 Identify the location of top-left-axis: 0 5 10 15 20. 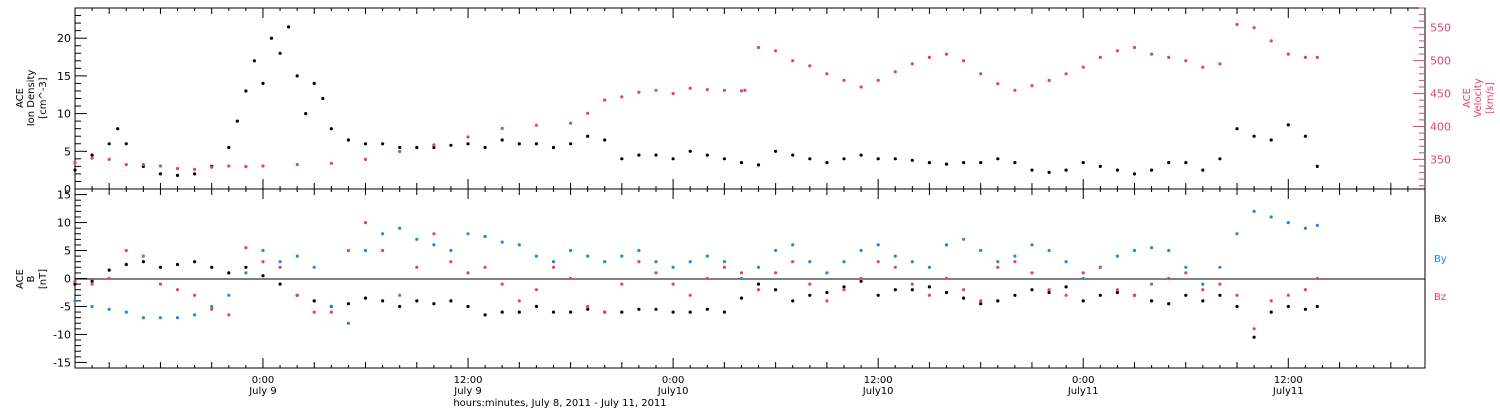
(72, 101).